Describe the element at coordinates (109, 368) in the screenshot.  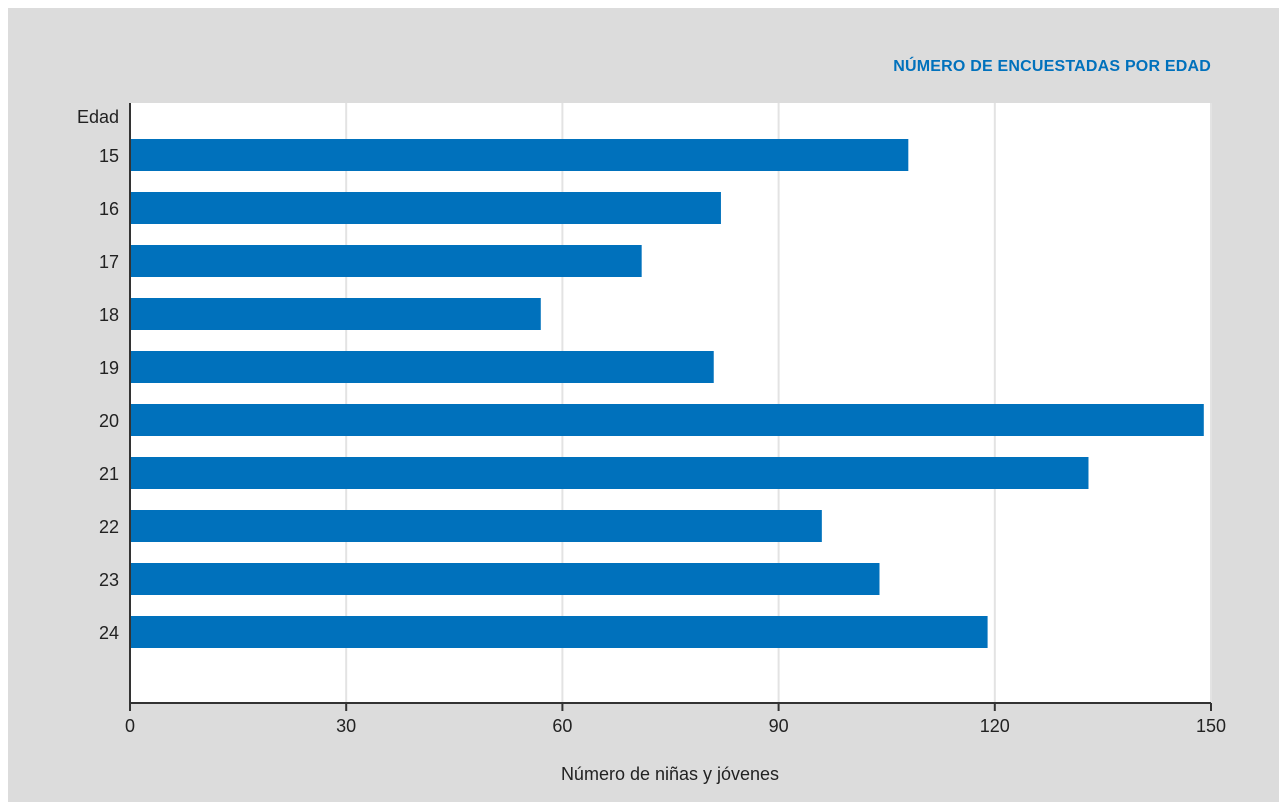
I see `y-tick-label: 19` at that location.